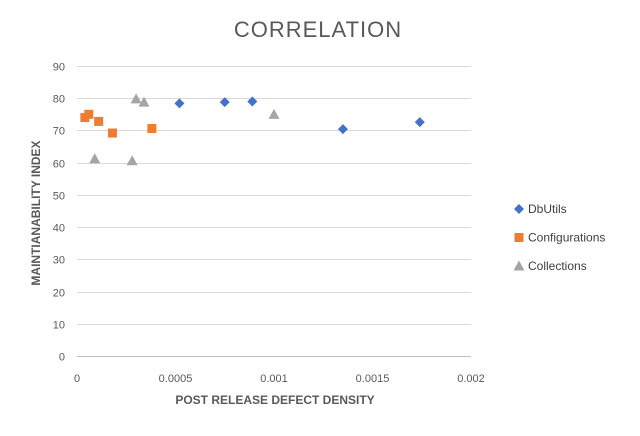 The width and height of the screenshot is (640, 436). What do you see at coordinates (36, 212) in the screenshot?
I see `y-axis-title: MAINTIANABILITY INDEX` at bounding box center [36, 212].